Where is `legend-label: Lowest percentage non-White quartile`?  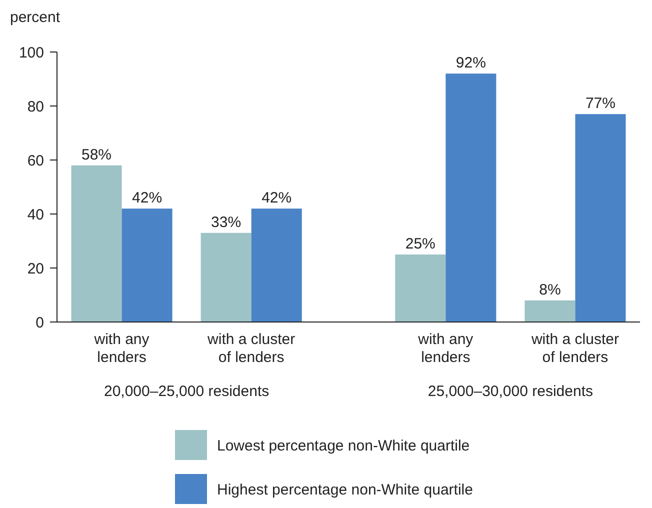
legend-label: Lowest percentage non-White quartile is located at coordinates (343, 445).